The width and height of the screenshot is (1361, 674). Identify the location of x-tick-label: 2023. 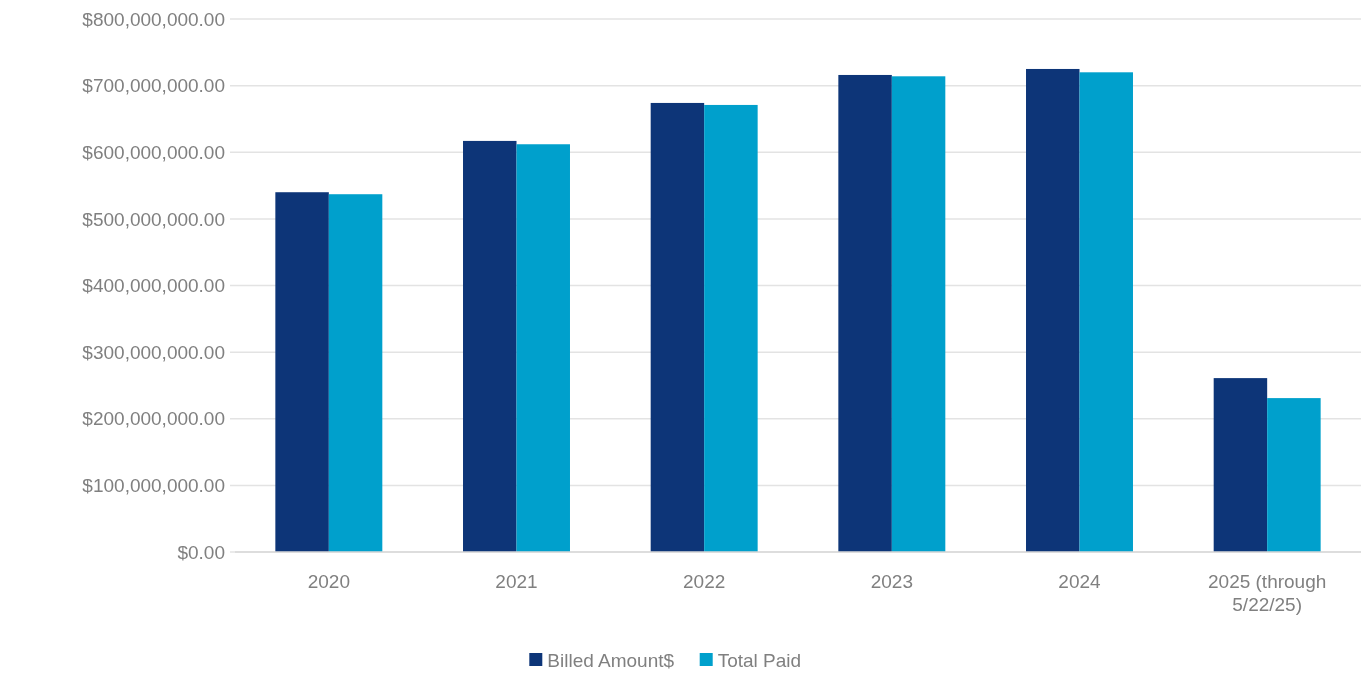
(891, 581).